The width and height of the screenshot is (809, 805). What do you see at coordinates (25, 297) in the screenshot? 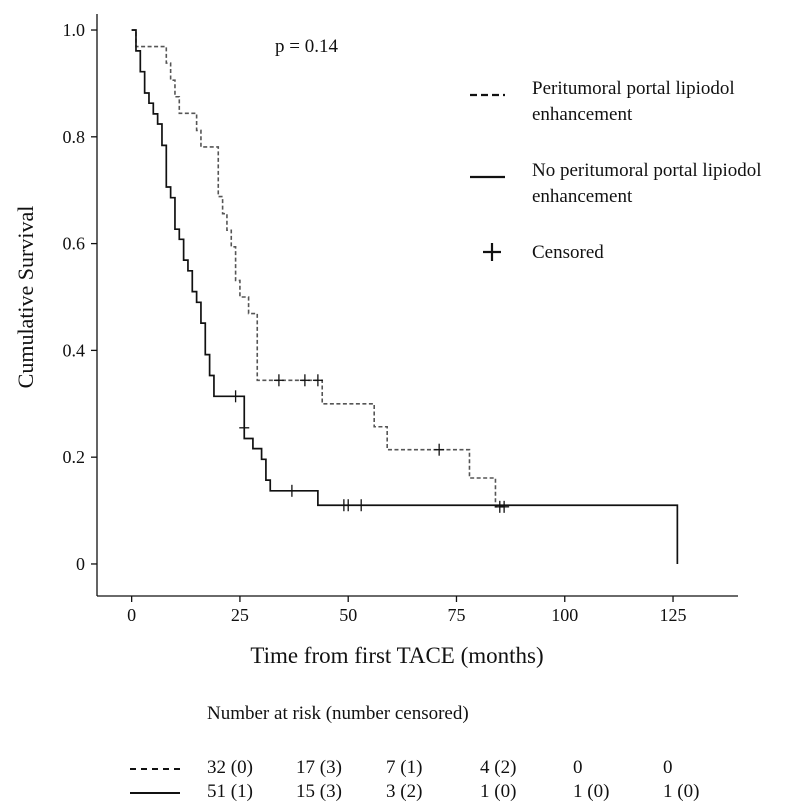
I see `y-axis-label: Cumulative Survival` at bounding box center [25, 297].